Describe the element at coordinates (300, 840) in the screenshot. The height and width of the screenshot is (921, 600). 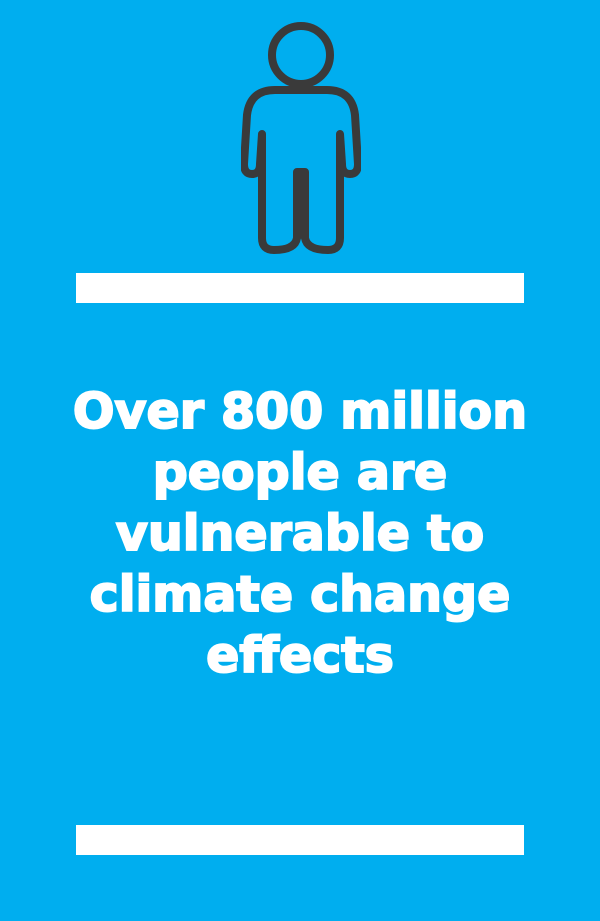
I see `bottom-divider-bar` at that location.